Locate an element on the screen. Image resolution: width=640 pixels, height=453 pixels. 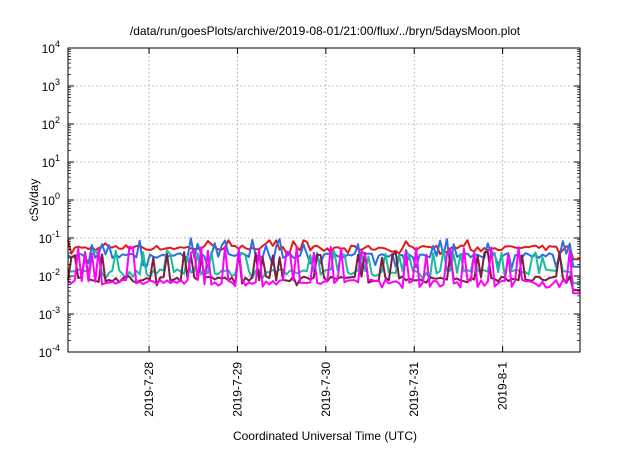
y-tick-label: 10² is located at coordinates (51, 123).